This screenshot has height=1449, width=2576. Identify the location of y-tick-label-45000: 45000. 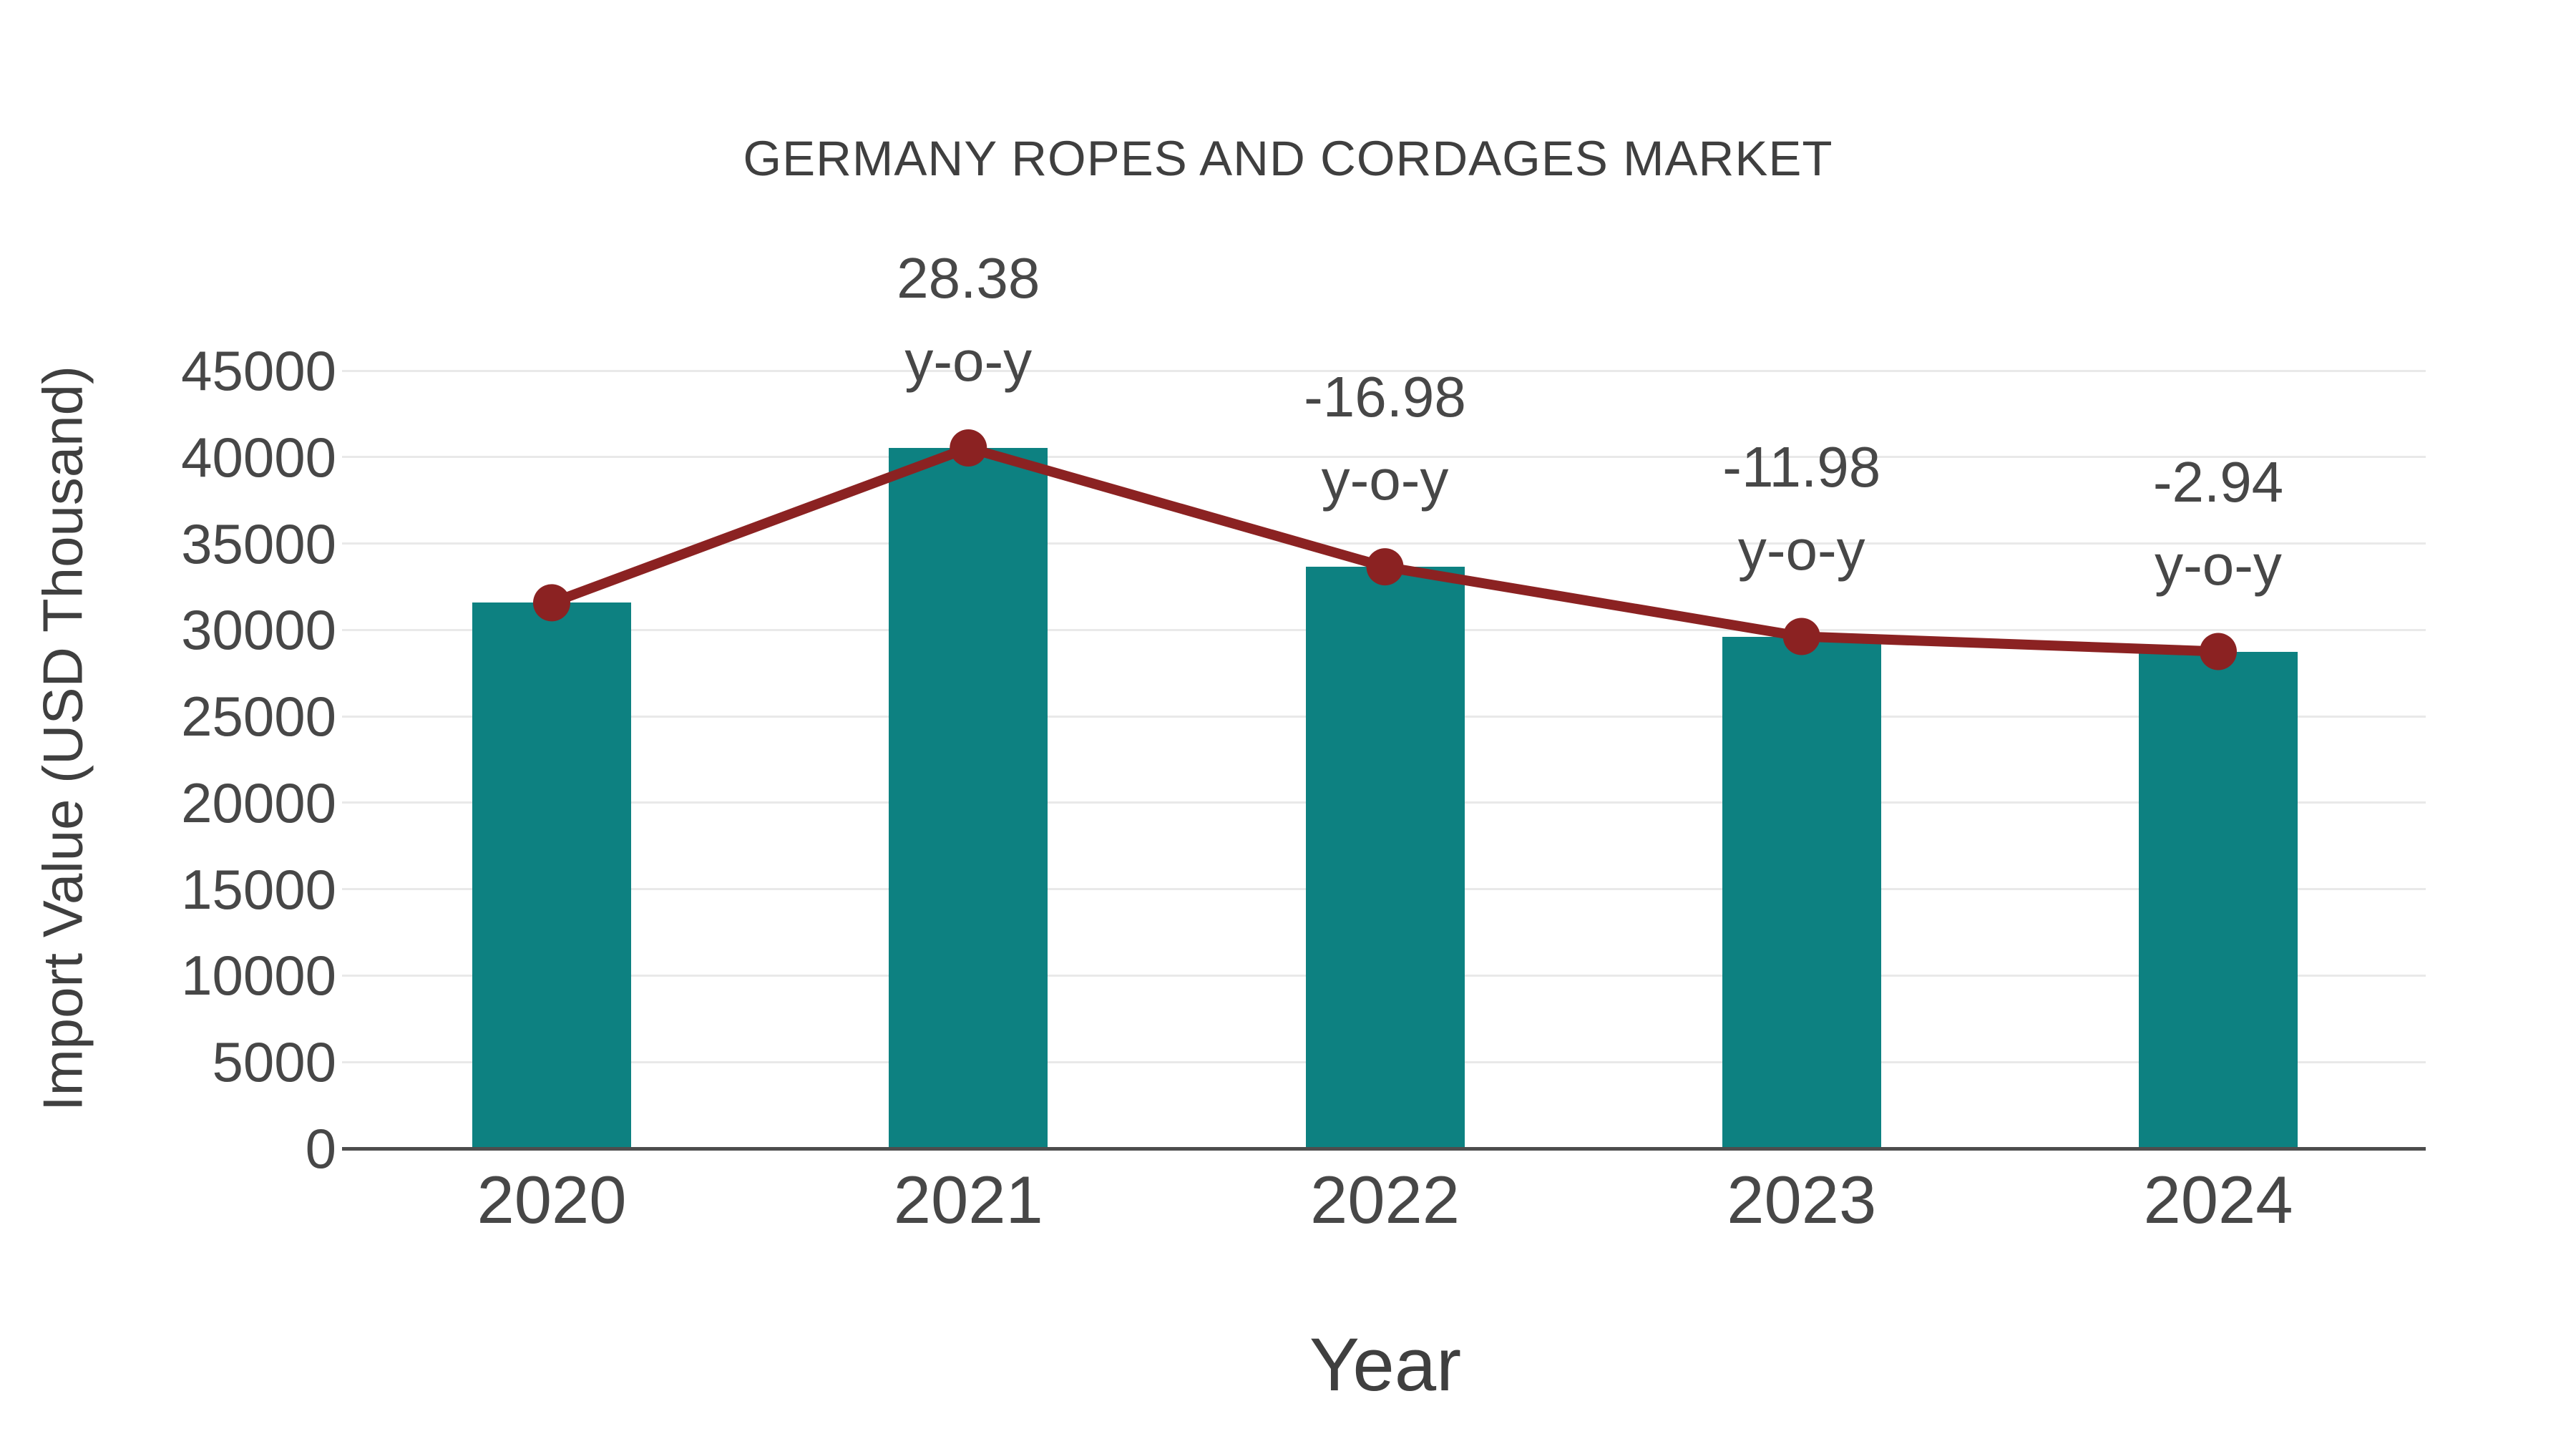
(258, 370).